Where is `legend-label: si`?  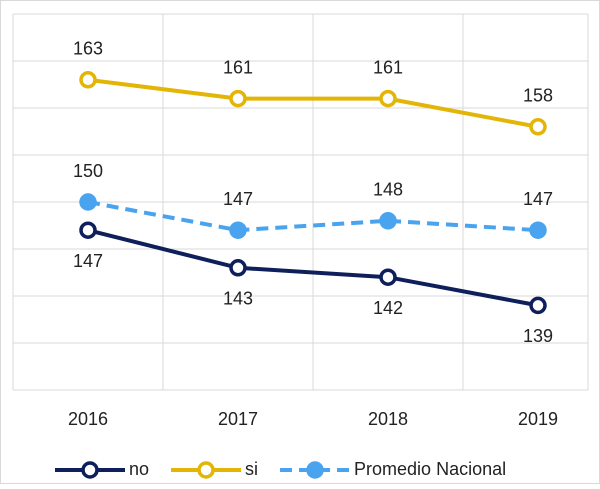 legend-label: si is located at coordinates (251, 469).